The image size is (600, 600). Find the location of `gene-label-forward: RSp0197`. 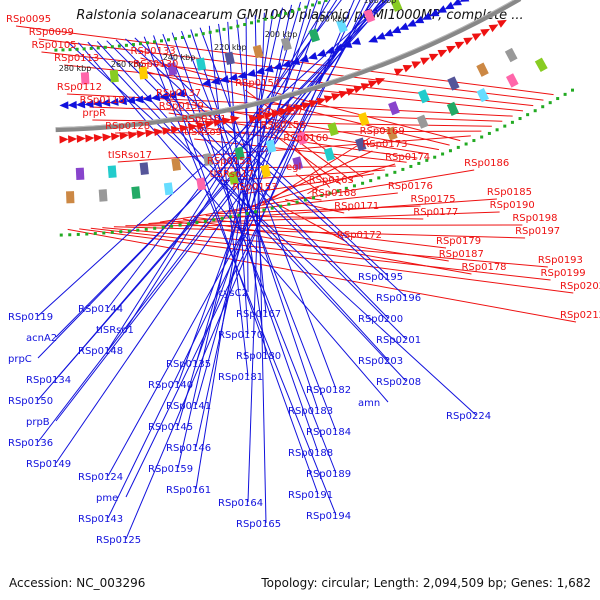

gene-label-forward: RSp0197 is located at coordinates (537, 231).